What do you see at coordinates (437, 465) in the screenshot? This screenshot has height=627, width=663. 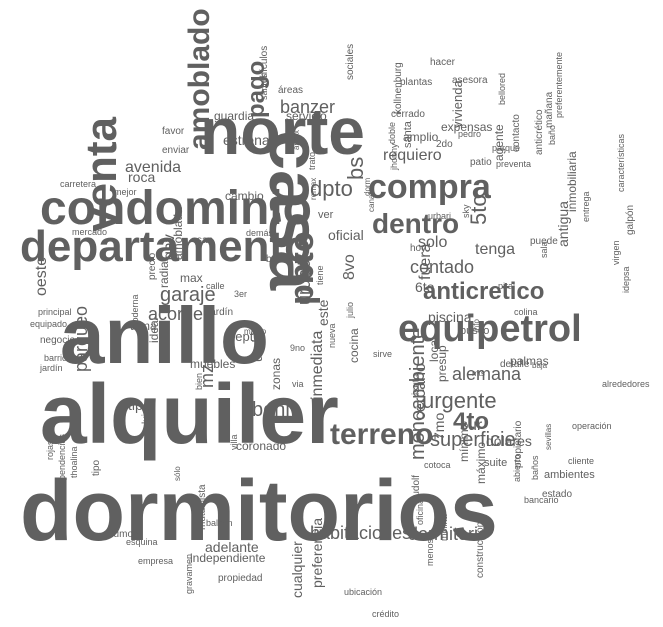 I see `cloud-word: cotoca` at bounding box center [437, 465].